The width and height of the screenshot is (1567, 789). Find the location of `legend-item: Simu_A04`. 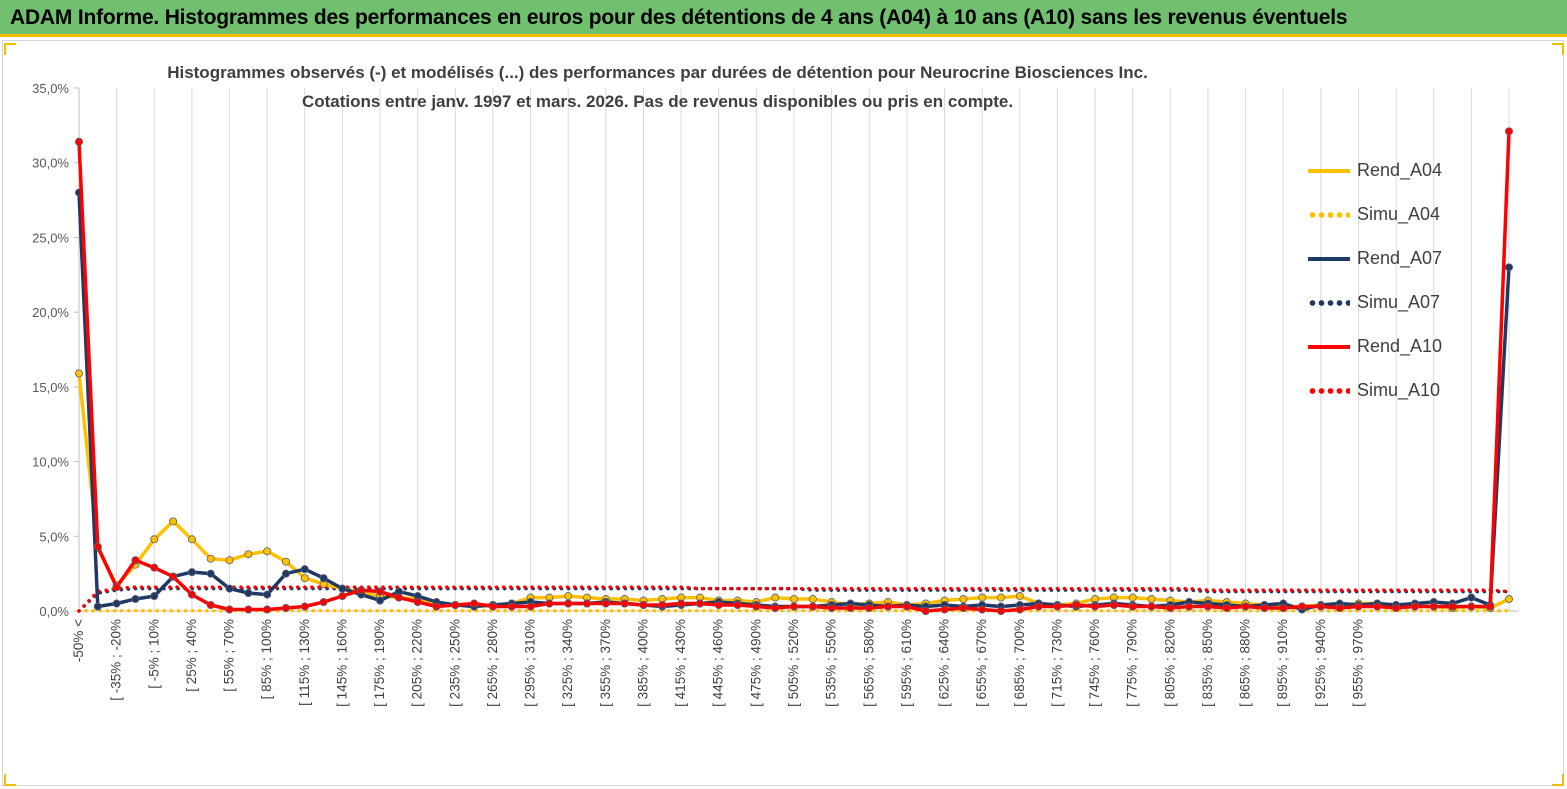

legend-item: Simu_A04 is located at coordinates (1385, 226).